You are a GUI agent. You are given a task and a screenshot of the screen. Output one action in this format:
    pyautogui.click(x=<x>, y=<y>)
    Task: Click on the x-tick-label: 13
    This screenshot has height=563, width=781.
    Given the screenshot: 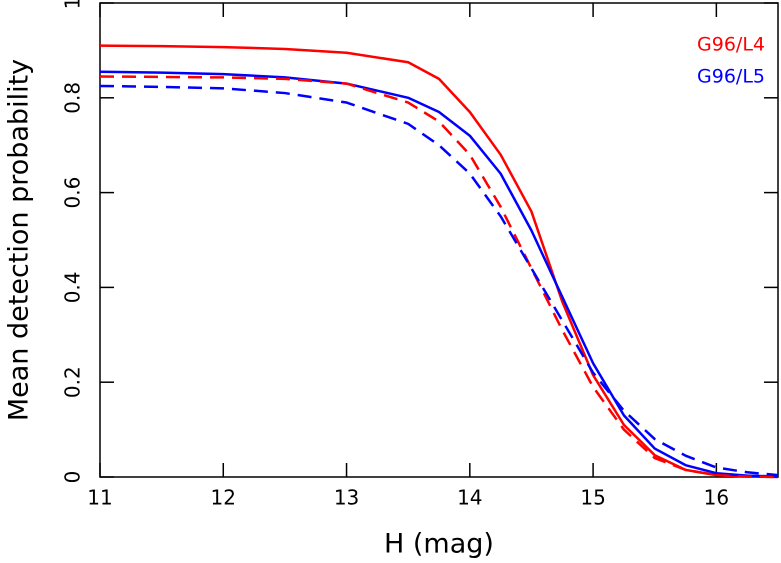 What is the action you would take?
    pyautogui.click(x=346, y=498)
    